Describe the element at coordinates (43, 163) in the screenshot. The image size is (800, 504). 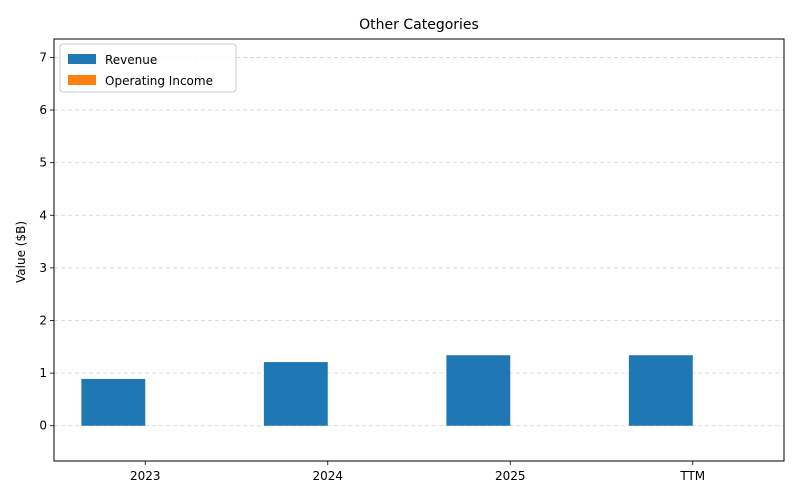
I see `y-tick-label: 5` at that location.